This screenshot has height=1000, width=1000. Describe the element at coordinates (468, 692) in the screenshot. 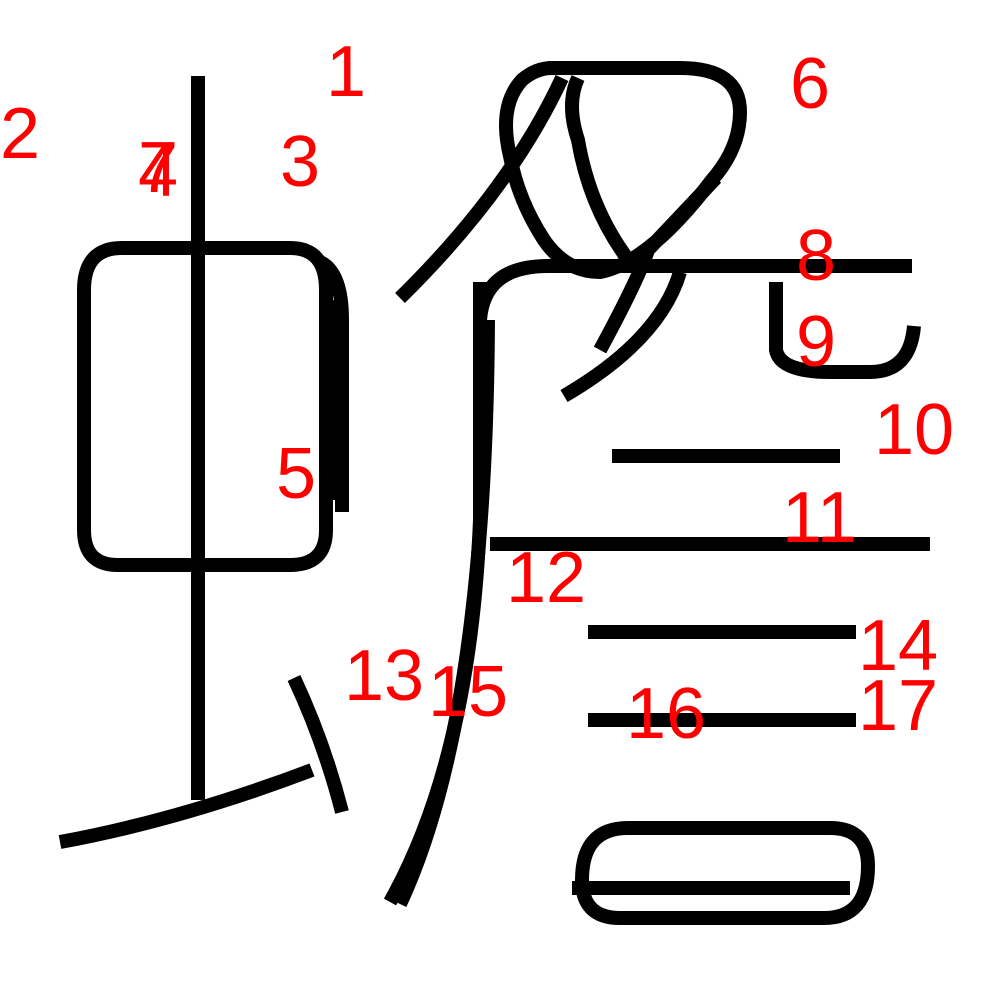

I see `stroke-number-15: 15` at that location.